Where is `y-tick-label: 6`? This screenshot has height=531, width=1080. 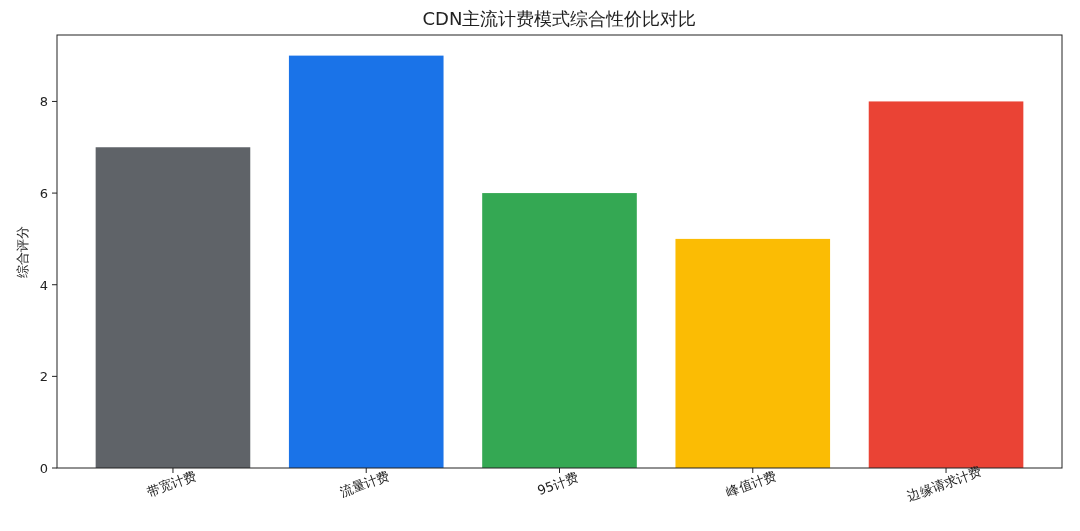 y-tick-label: 6 is located at coordinates (43, 194).